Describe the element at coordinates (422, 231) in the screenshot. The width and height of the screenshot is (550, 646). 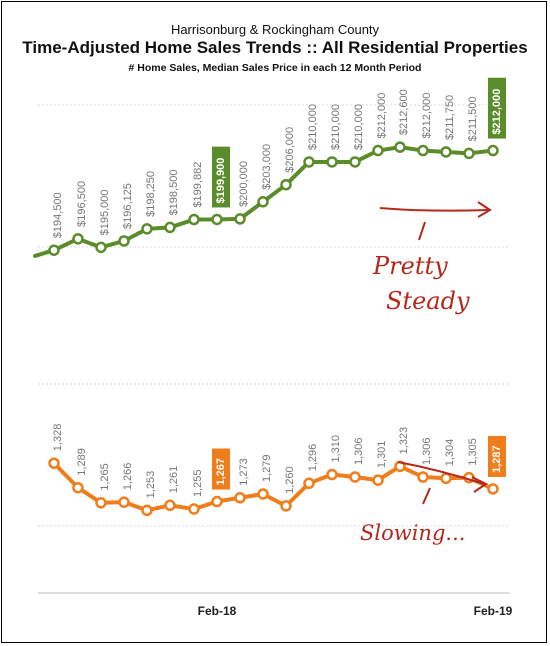
I see `price-note-tick` at that location.